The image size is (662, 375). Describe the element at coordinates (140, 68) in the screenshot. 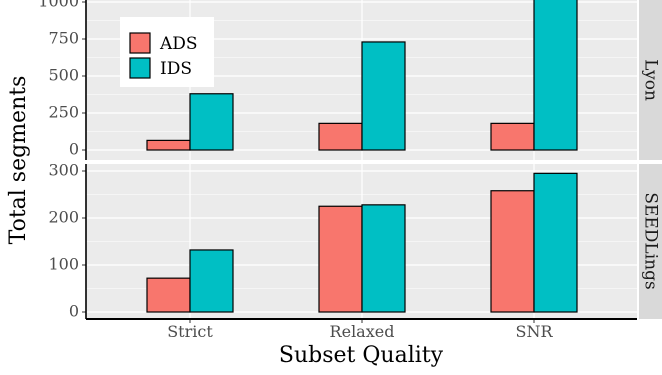

I see `legend-key-ids` at that location.